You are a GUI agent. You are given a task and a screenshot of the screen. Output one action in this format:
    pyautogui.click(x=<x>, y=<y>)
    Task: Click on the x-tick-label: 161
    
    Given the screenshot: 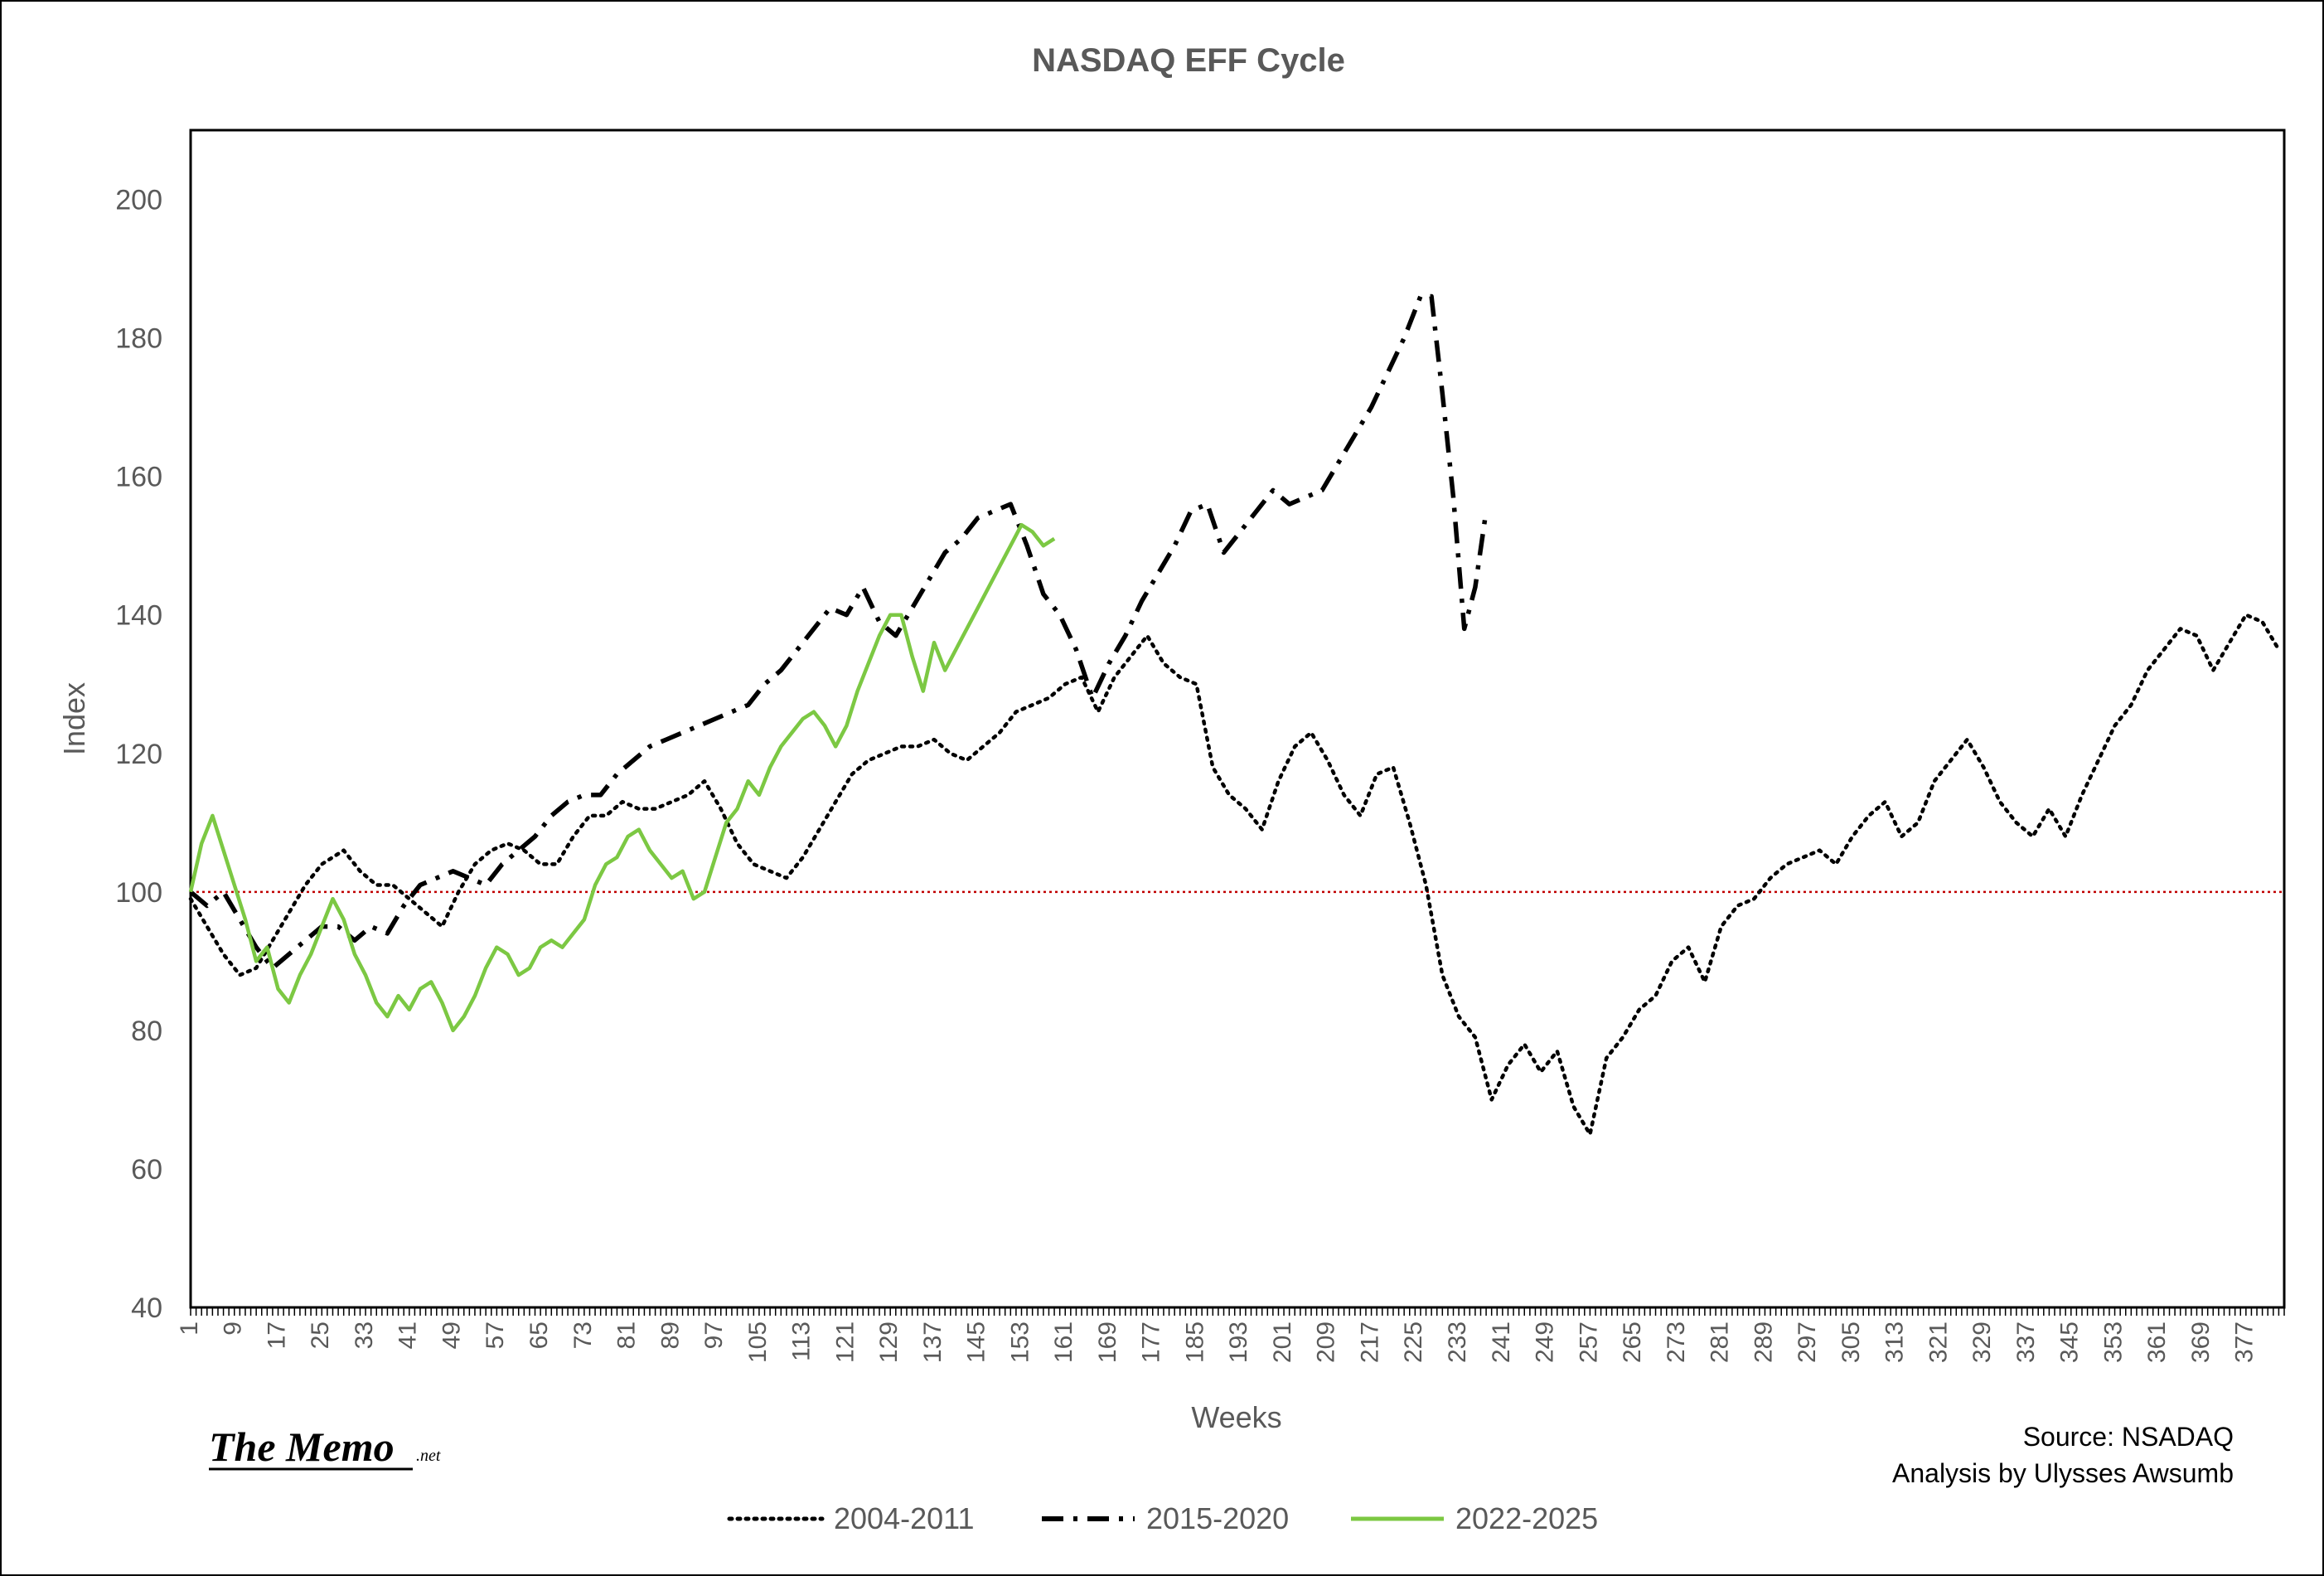 What is the action you would take?
    pyautogui.click(x=1063, y=1342)
    